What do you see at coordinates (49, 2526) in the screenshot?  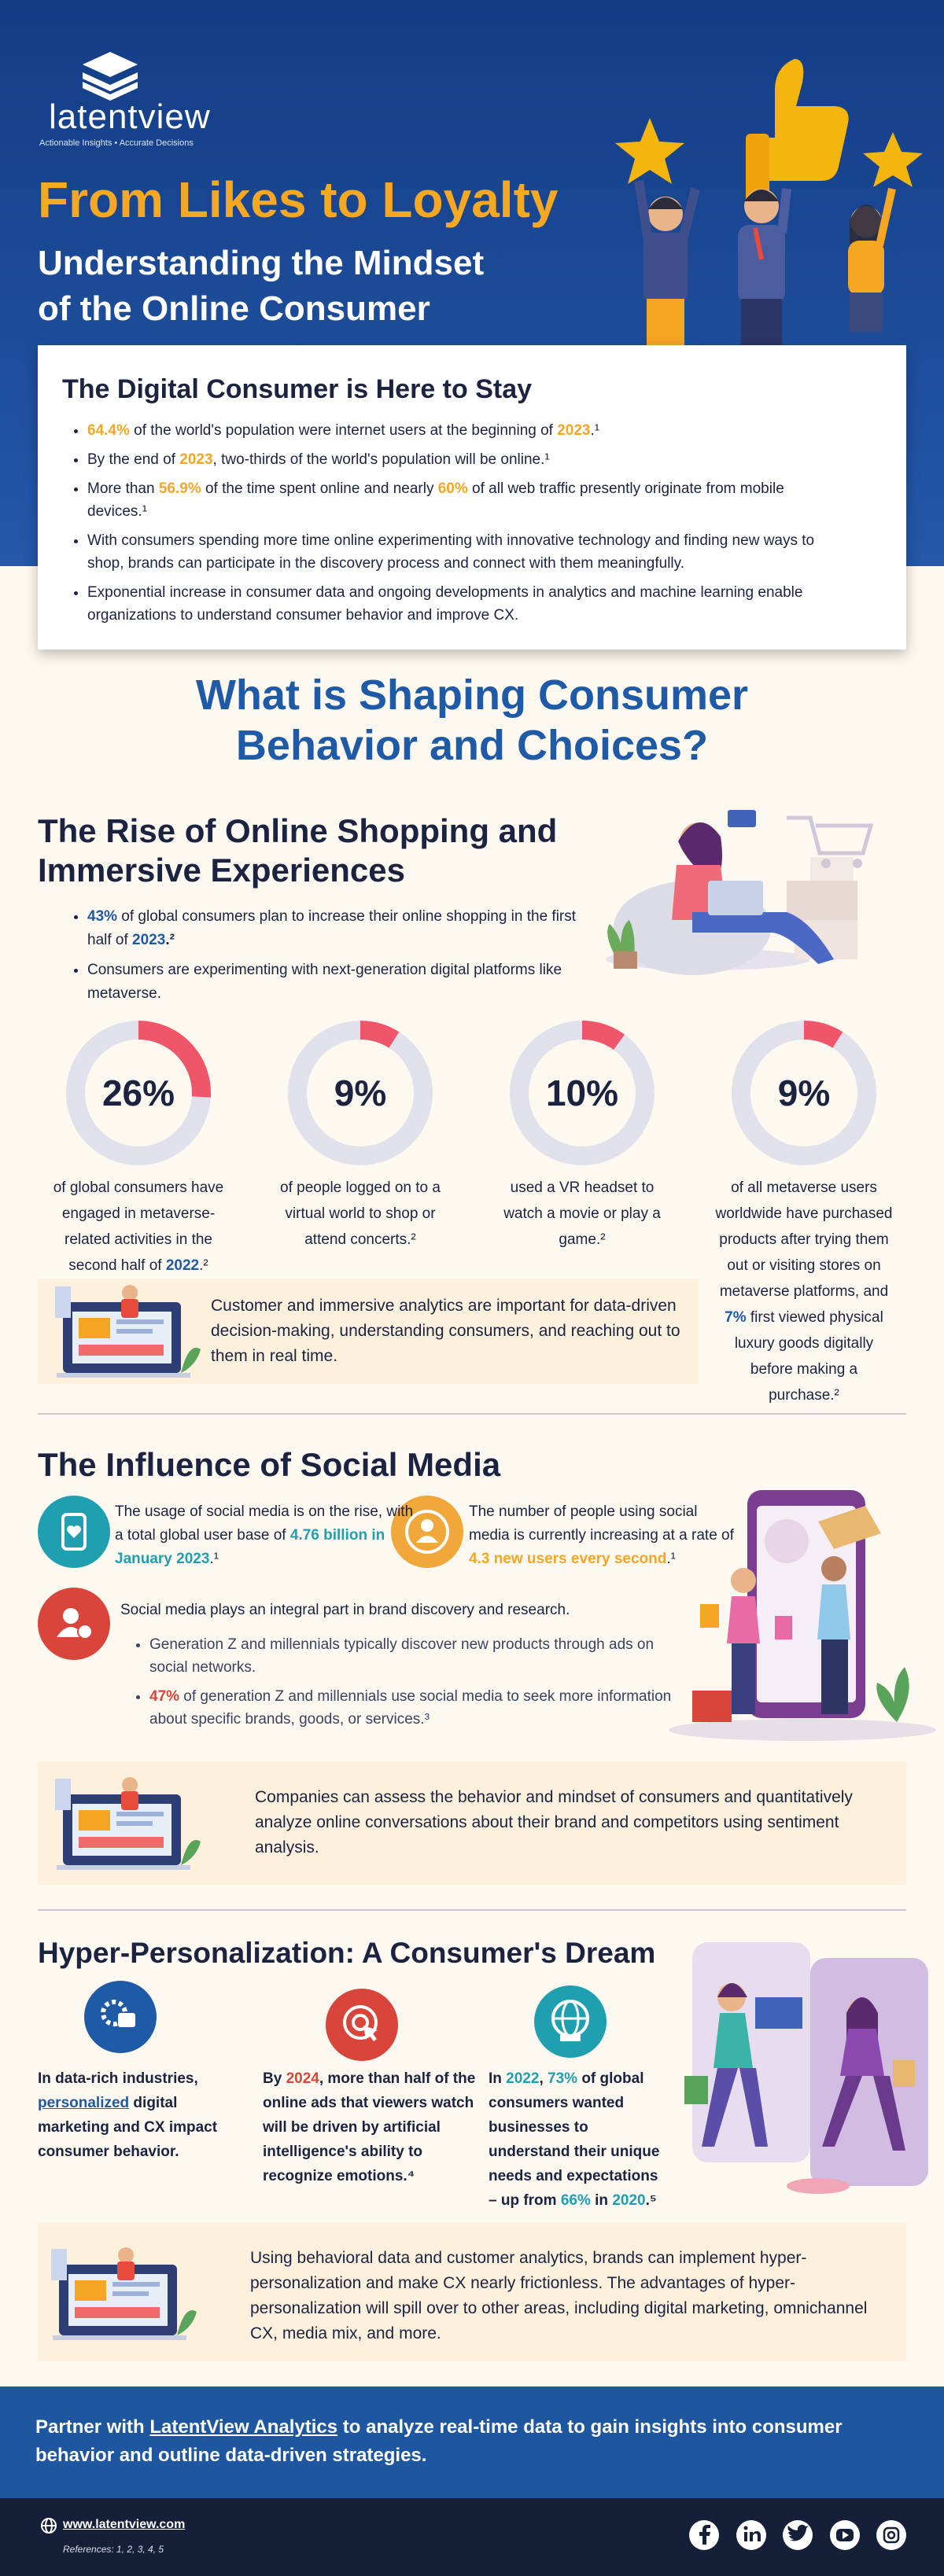 I see `globe-icon` at bounding box center [49, 2526].